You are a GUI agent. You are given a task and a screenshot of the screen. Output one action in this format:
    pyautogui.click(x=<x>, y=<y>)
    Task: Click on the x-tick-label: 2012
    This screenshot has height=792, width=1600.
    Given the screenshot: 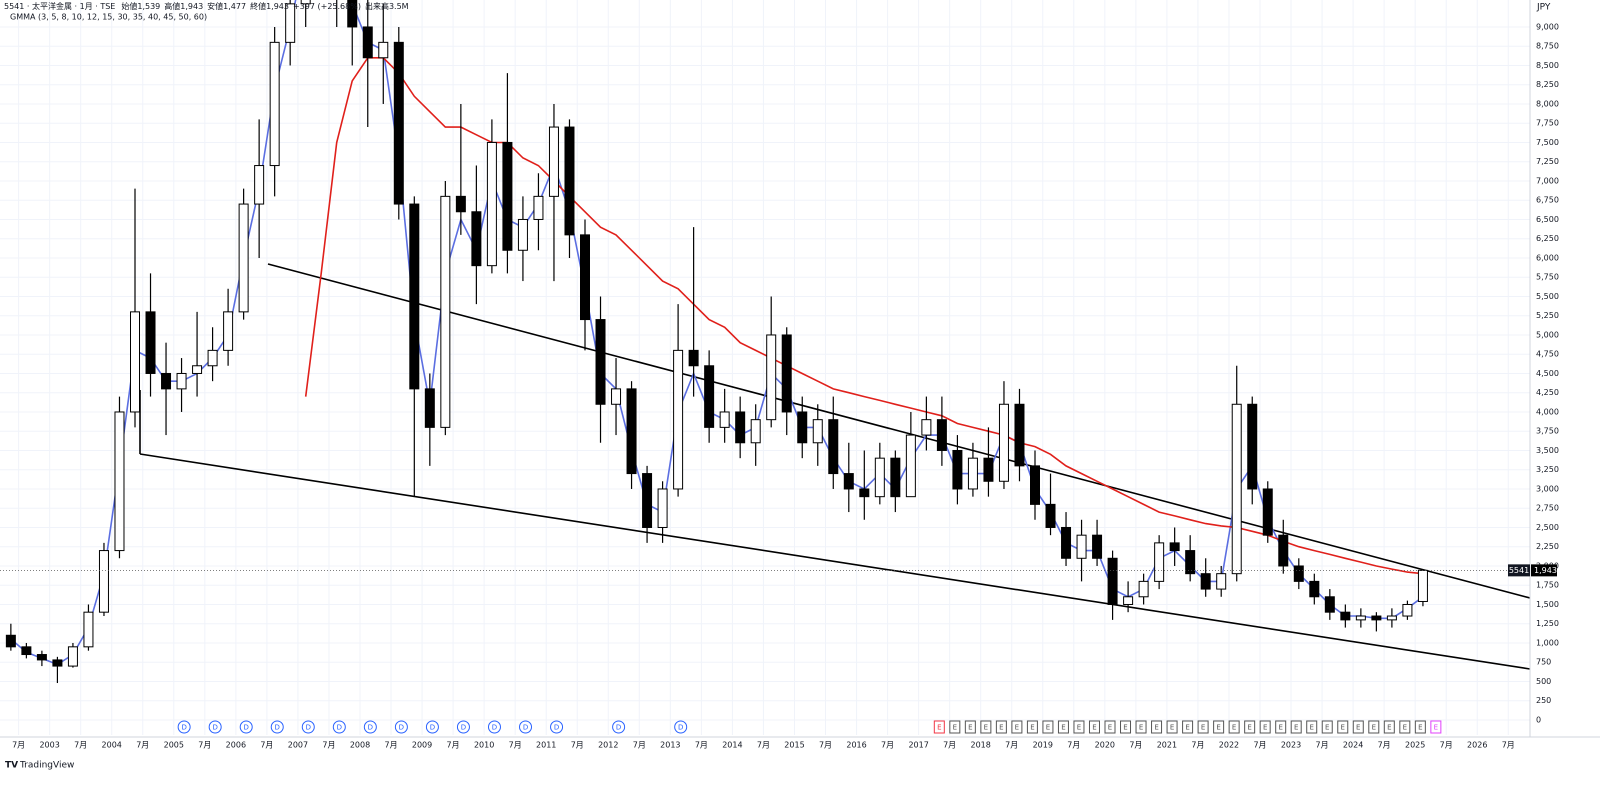 What is the action you would take?
    pyautogui.click(x=608, y=745)
    